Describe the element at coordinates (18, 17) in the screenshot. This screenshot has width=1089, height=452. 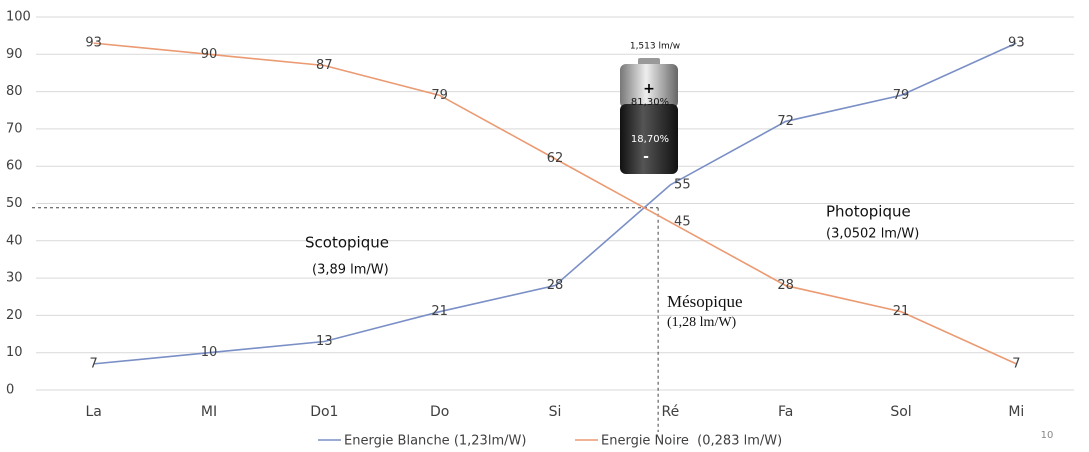
I see `y-tick-label: 100` at that location.